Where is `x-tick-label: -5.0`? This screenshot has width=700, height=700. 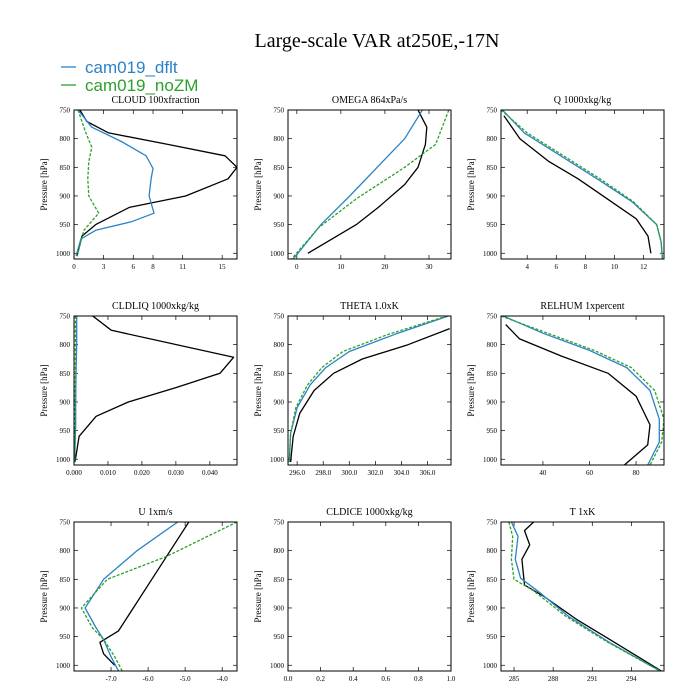
x-tick-label: -5.0 is located at coordinates (186, 679).